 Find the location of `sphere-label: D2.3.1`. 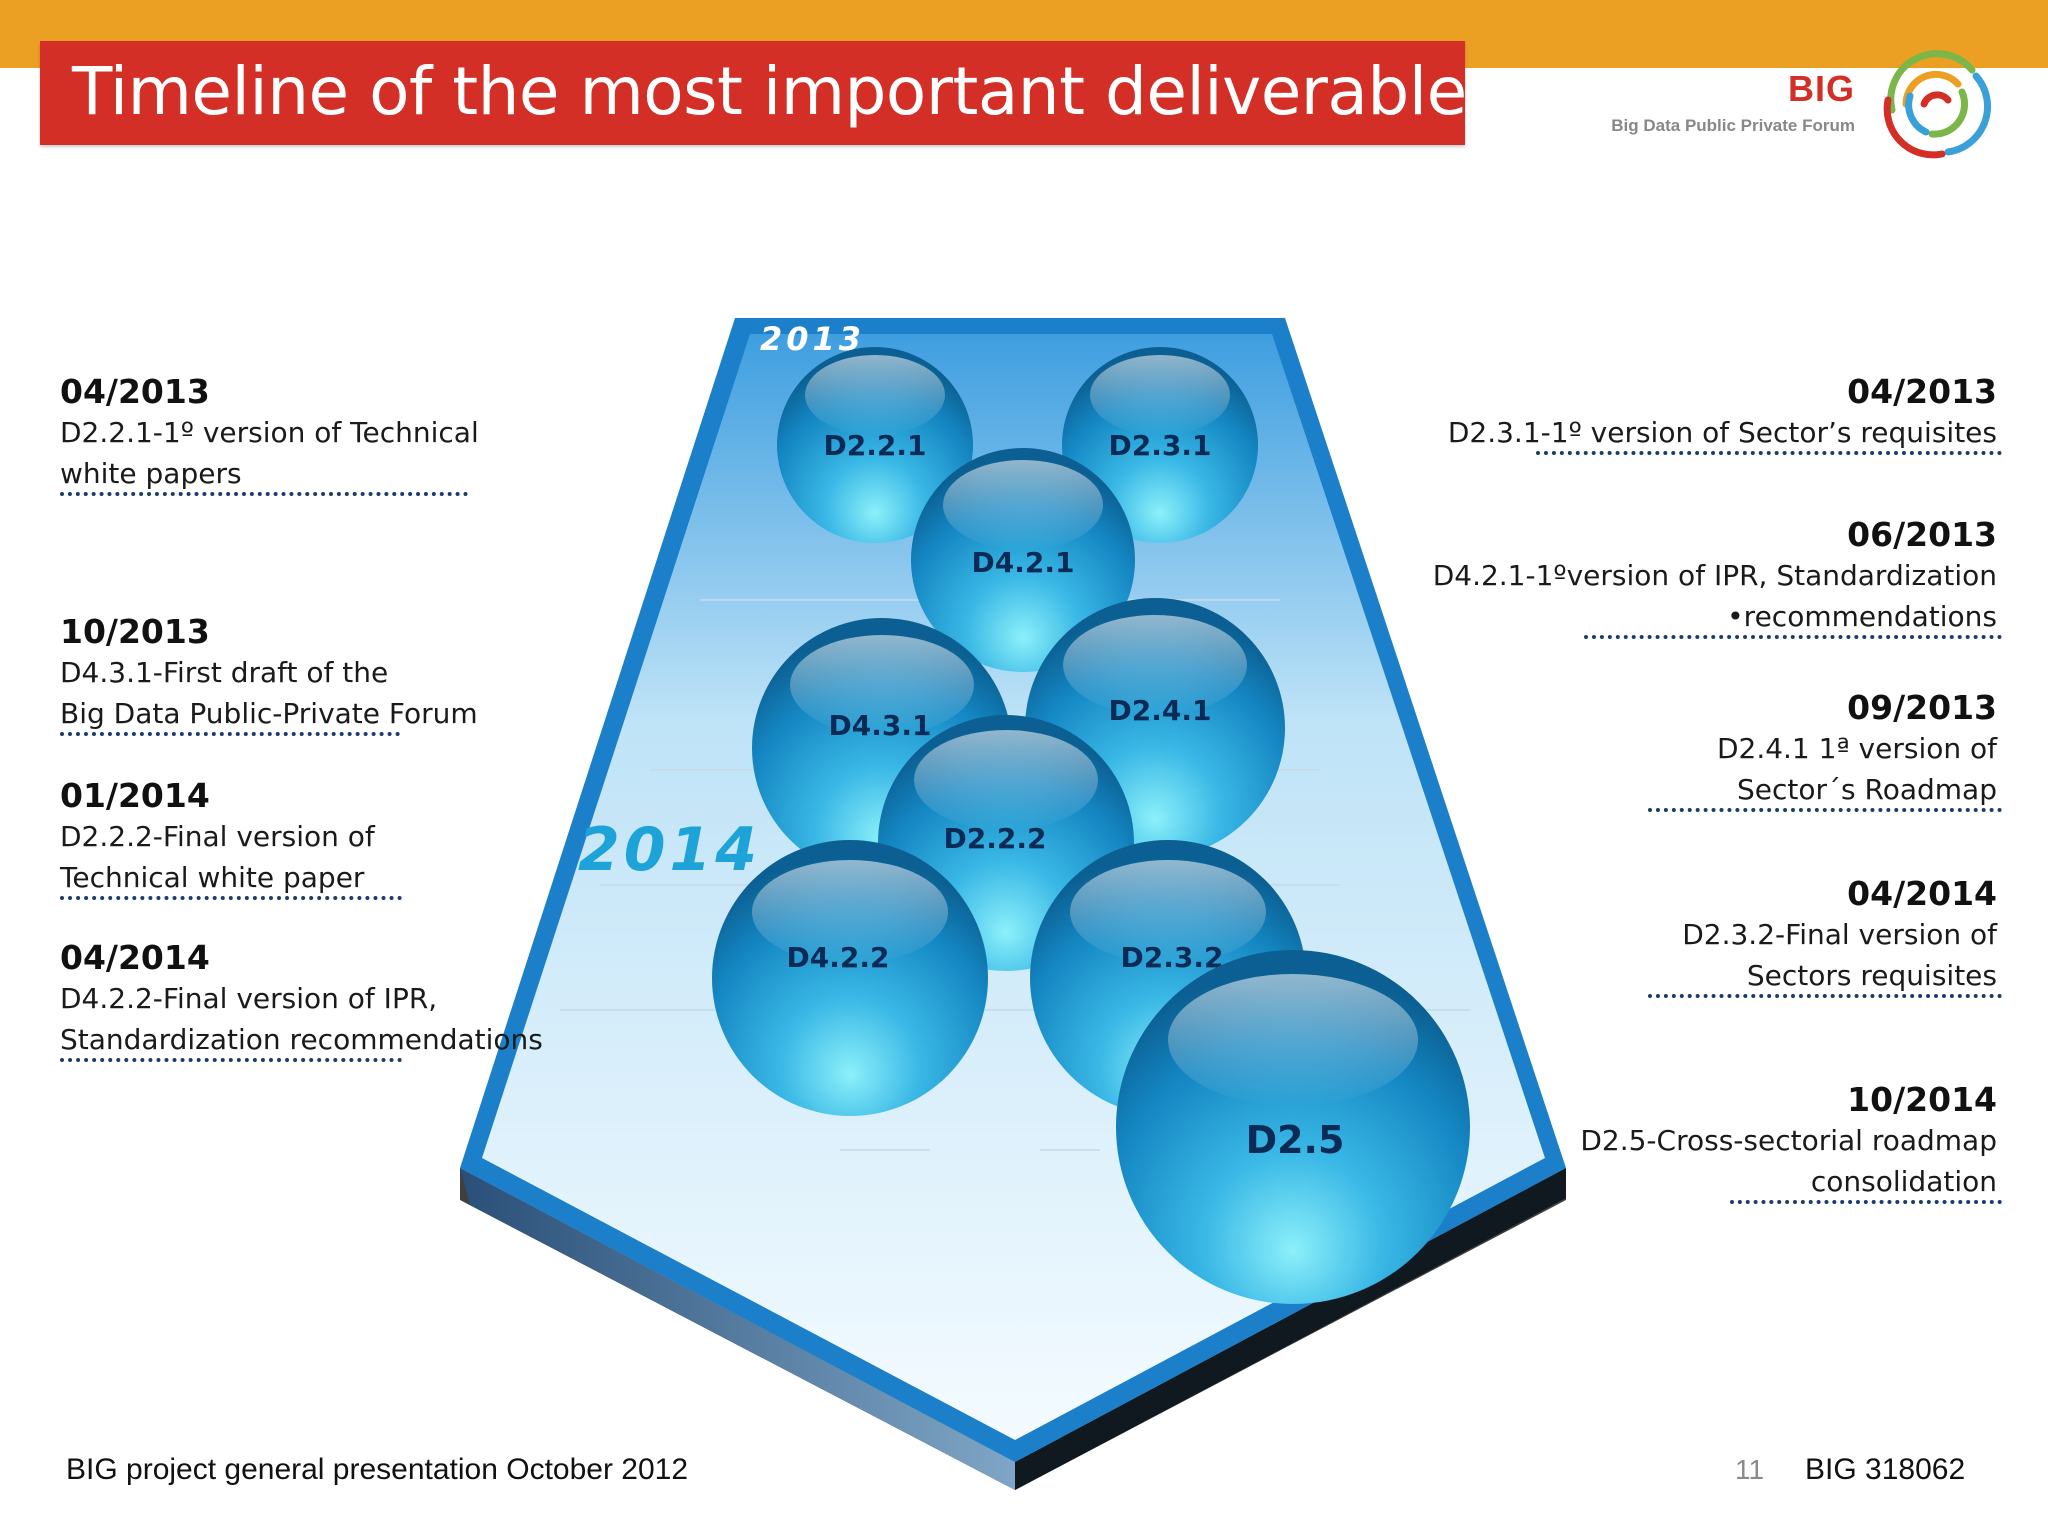

sphere-label: D2.3.1 is located at coordinates (1160, 445).